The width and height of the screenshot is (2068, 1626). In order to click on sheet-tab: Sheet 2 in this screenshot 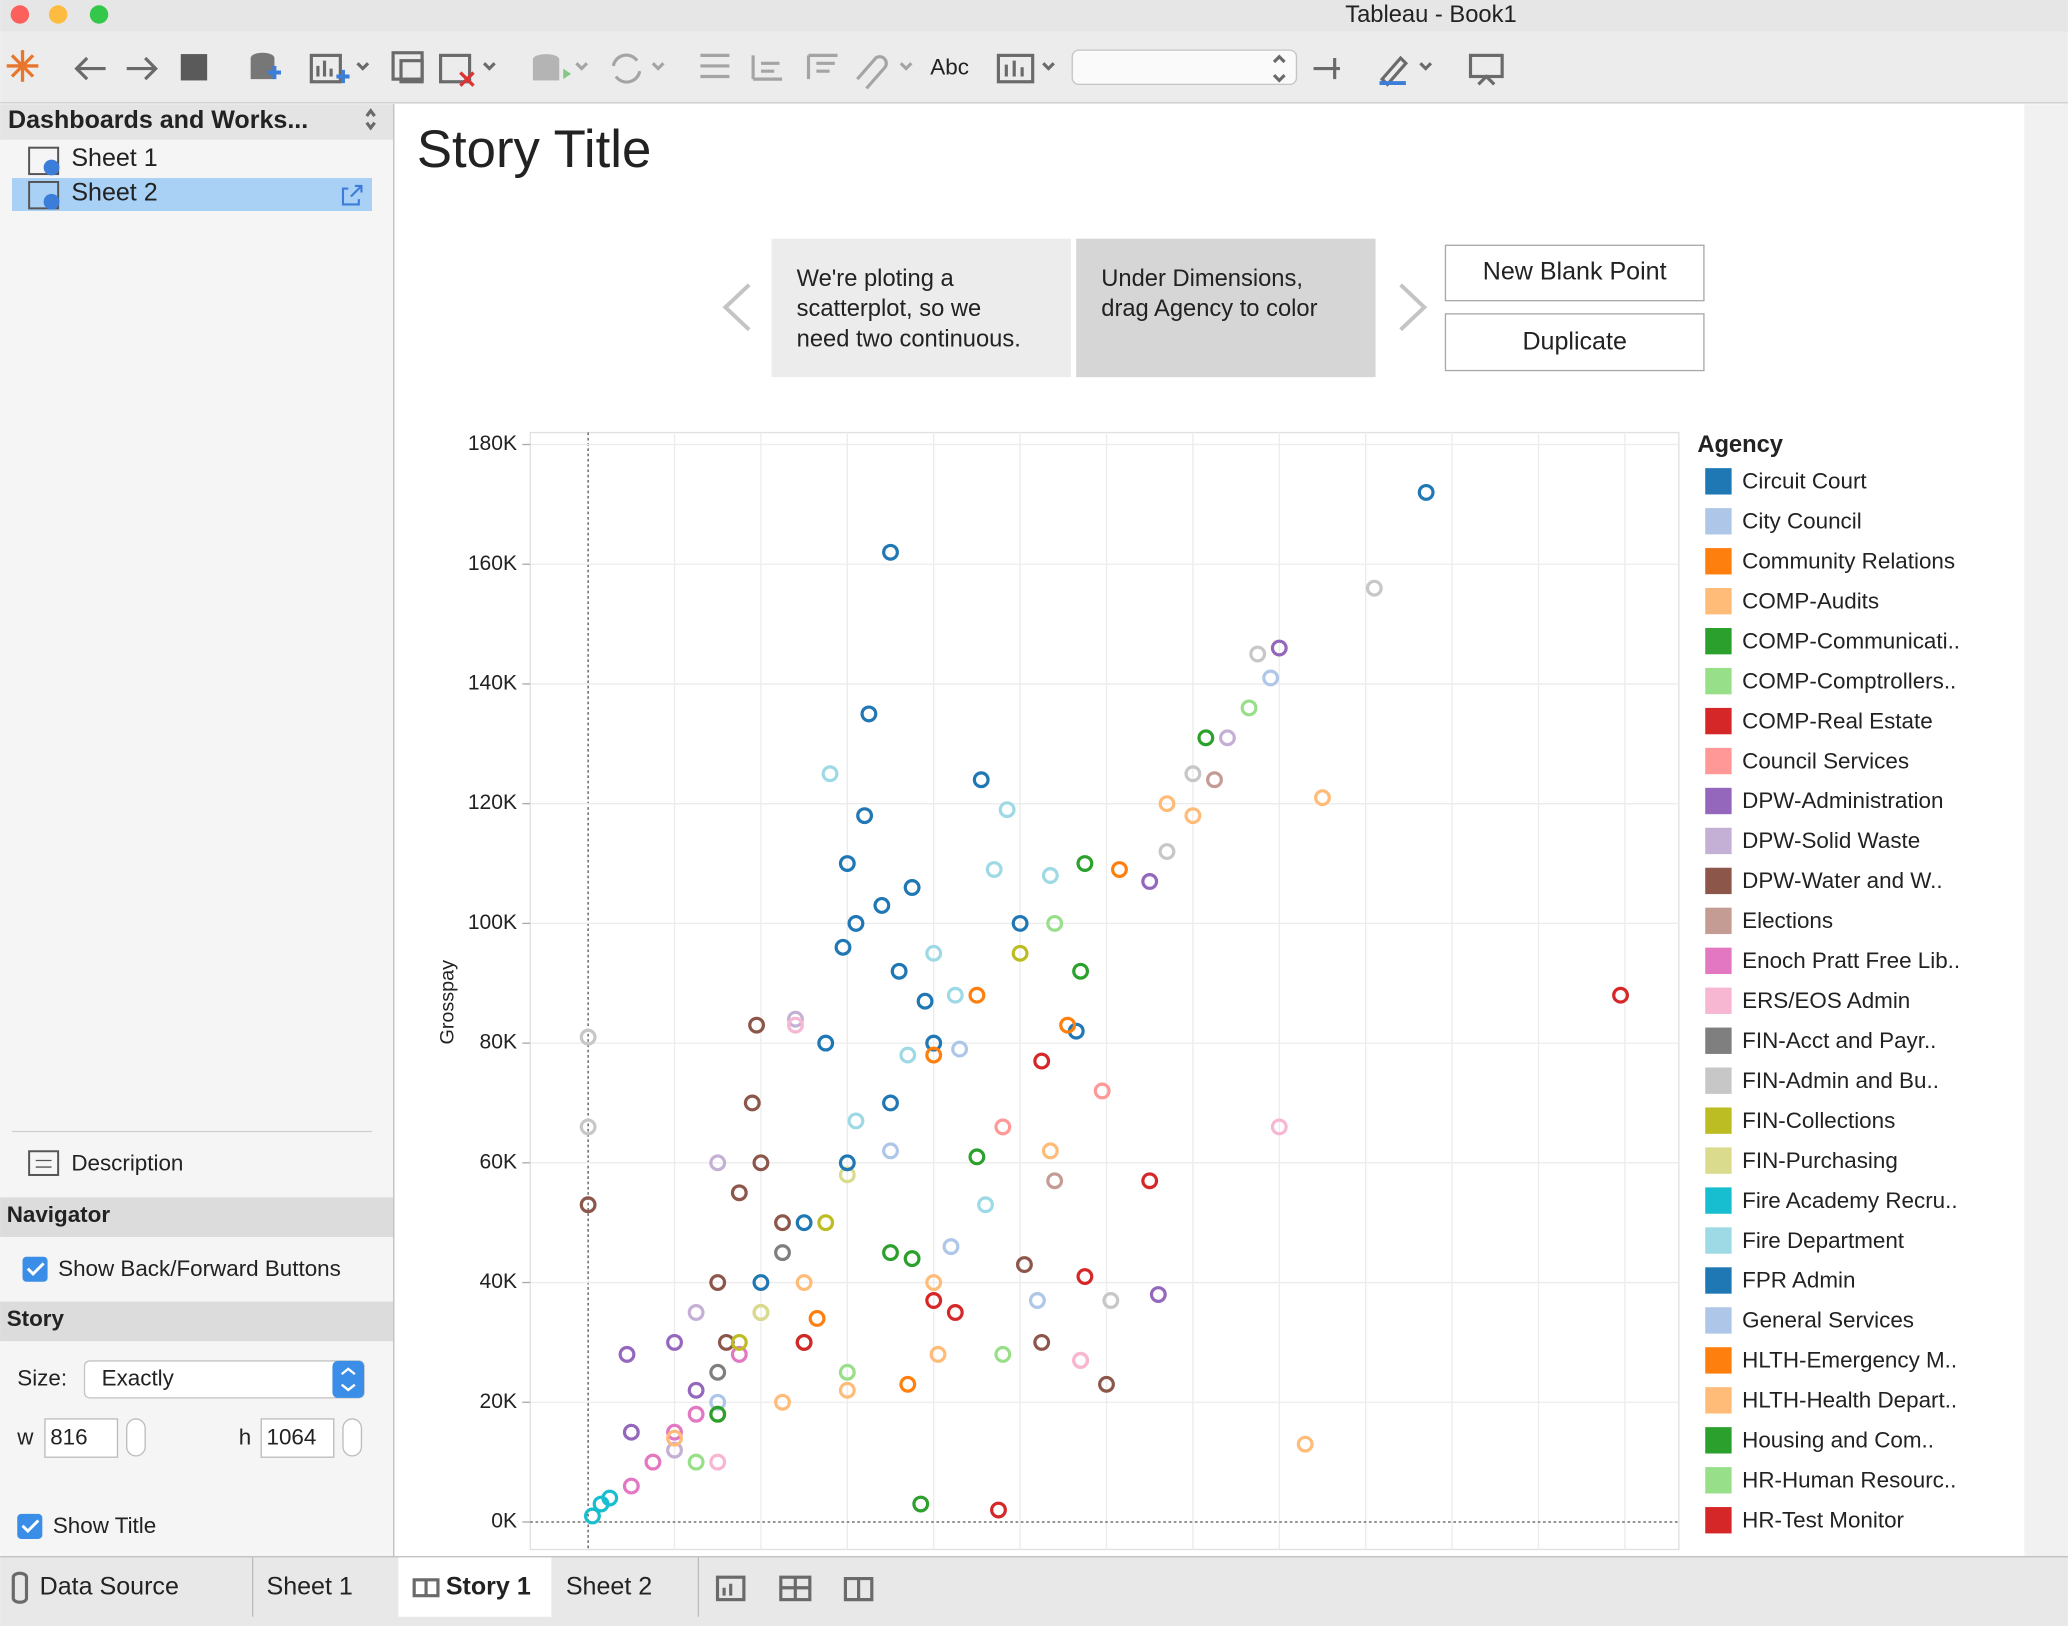, I will do `click(609, 1586)`.